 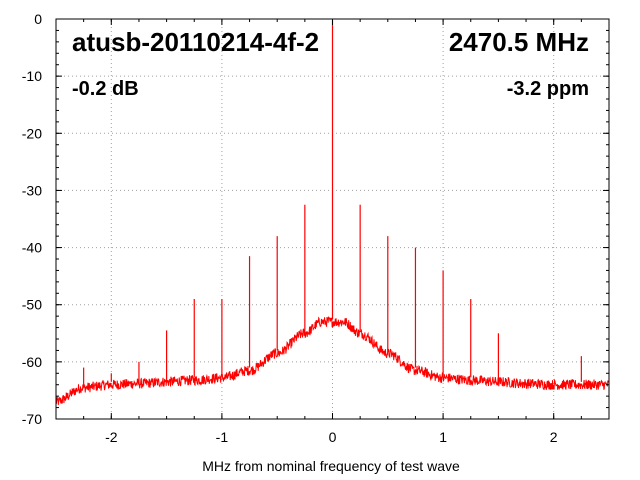 What do you see at coordinates (32, 133) in the screenshot?
I see `y-tick-label: -20` at bounding box center [32, 133].